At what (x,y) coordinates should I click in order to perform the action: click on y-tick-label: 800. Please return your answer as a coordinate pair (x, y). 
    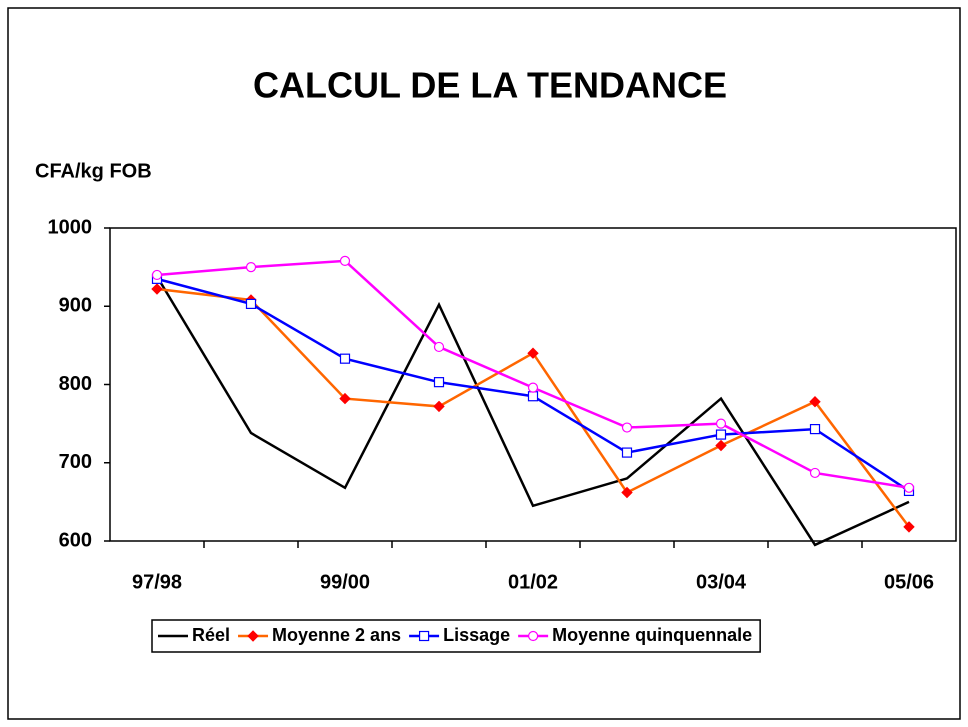
    Looking at the image, I should click on (75, 384).